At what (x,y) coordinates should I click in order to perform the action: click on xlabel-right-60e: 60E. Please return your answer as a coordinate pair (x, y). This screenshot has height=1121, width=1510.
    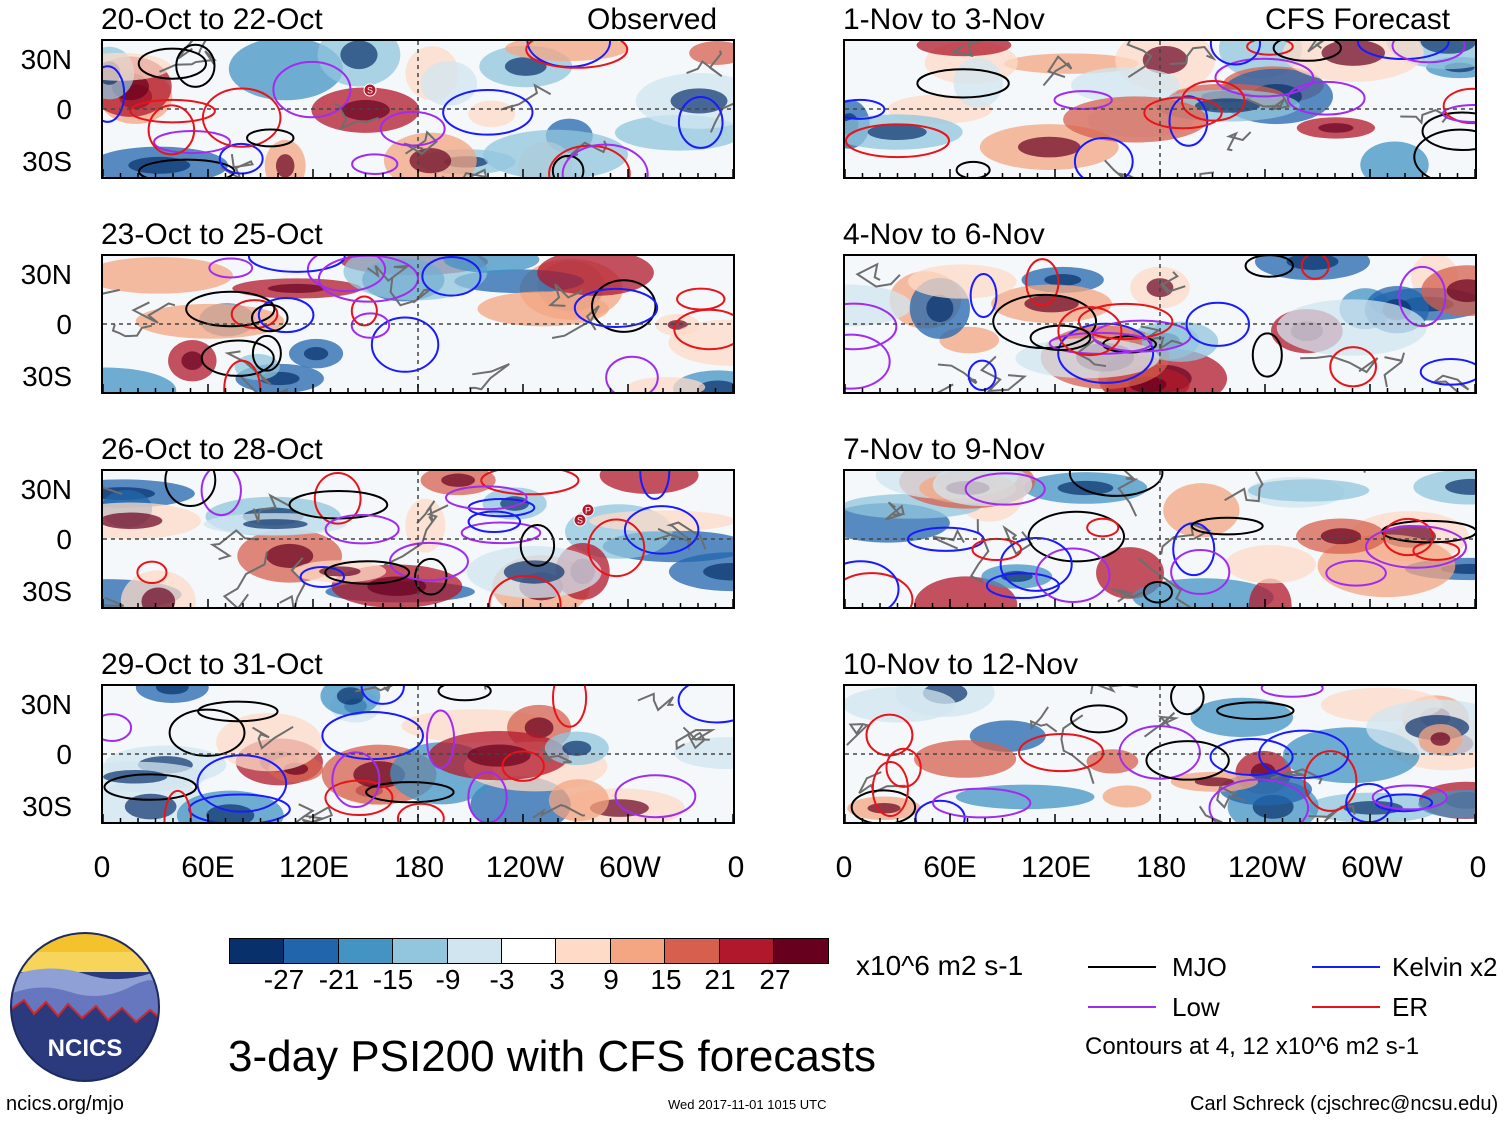
    Looking at the image, I should click on (950, 867).